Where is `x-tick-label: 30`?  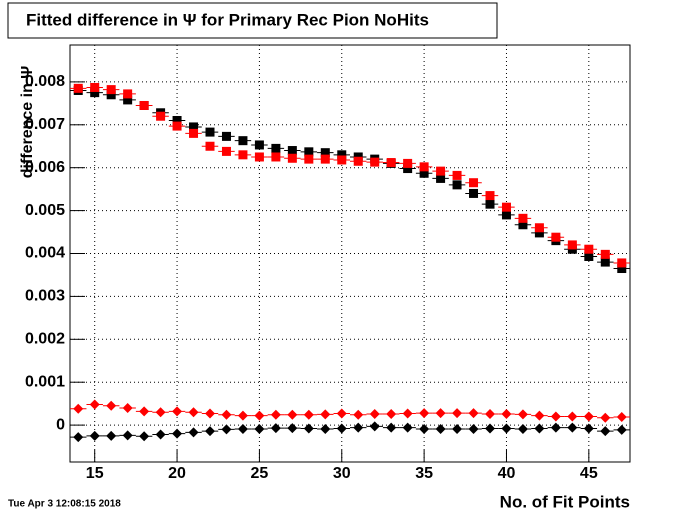 x-tick-label: 30 is located at coordinates (342, 473).